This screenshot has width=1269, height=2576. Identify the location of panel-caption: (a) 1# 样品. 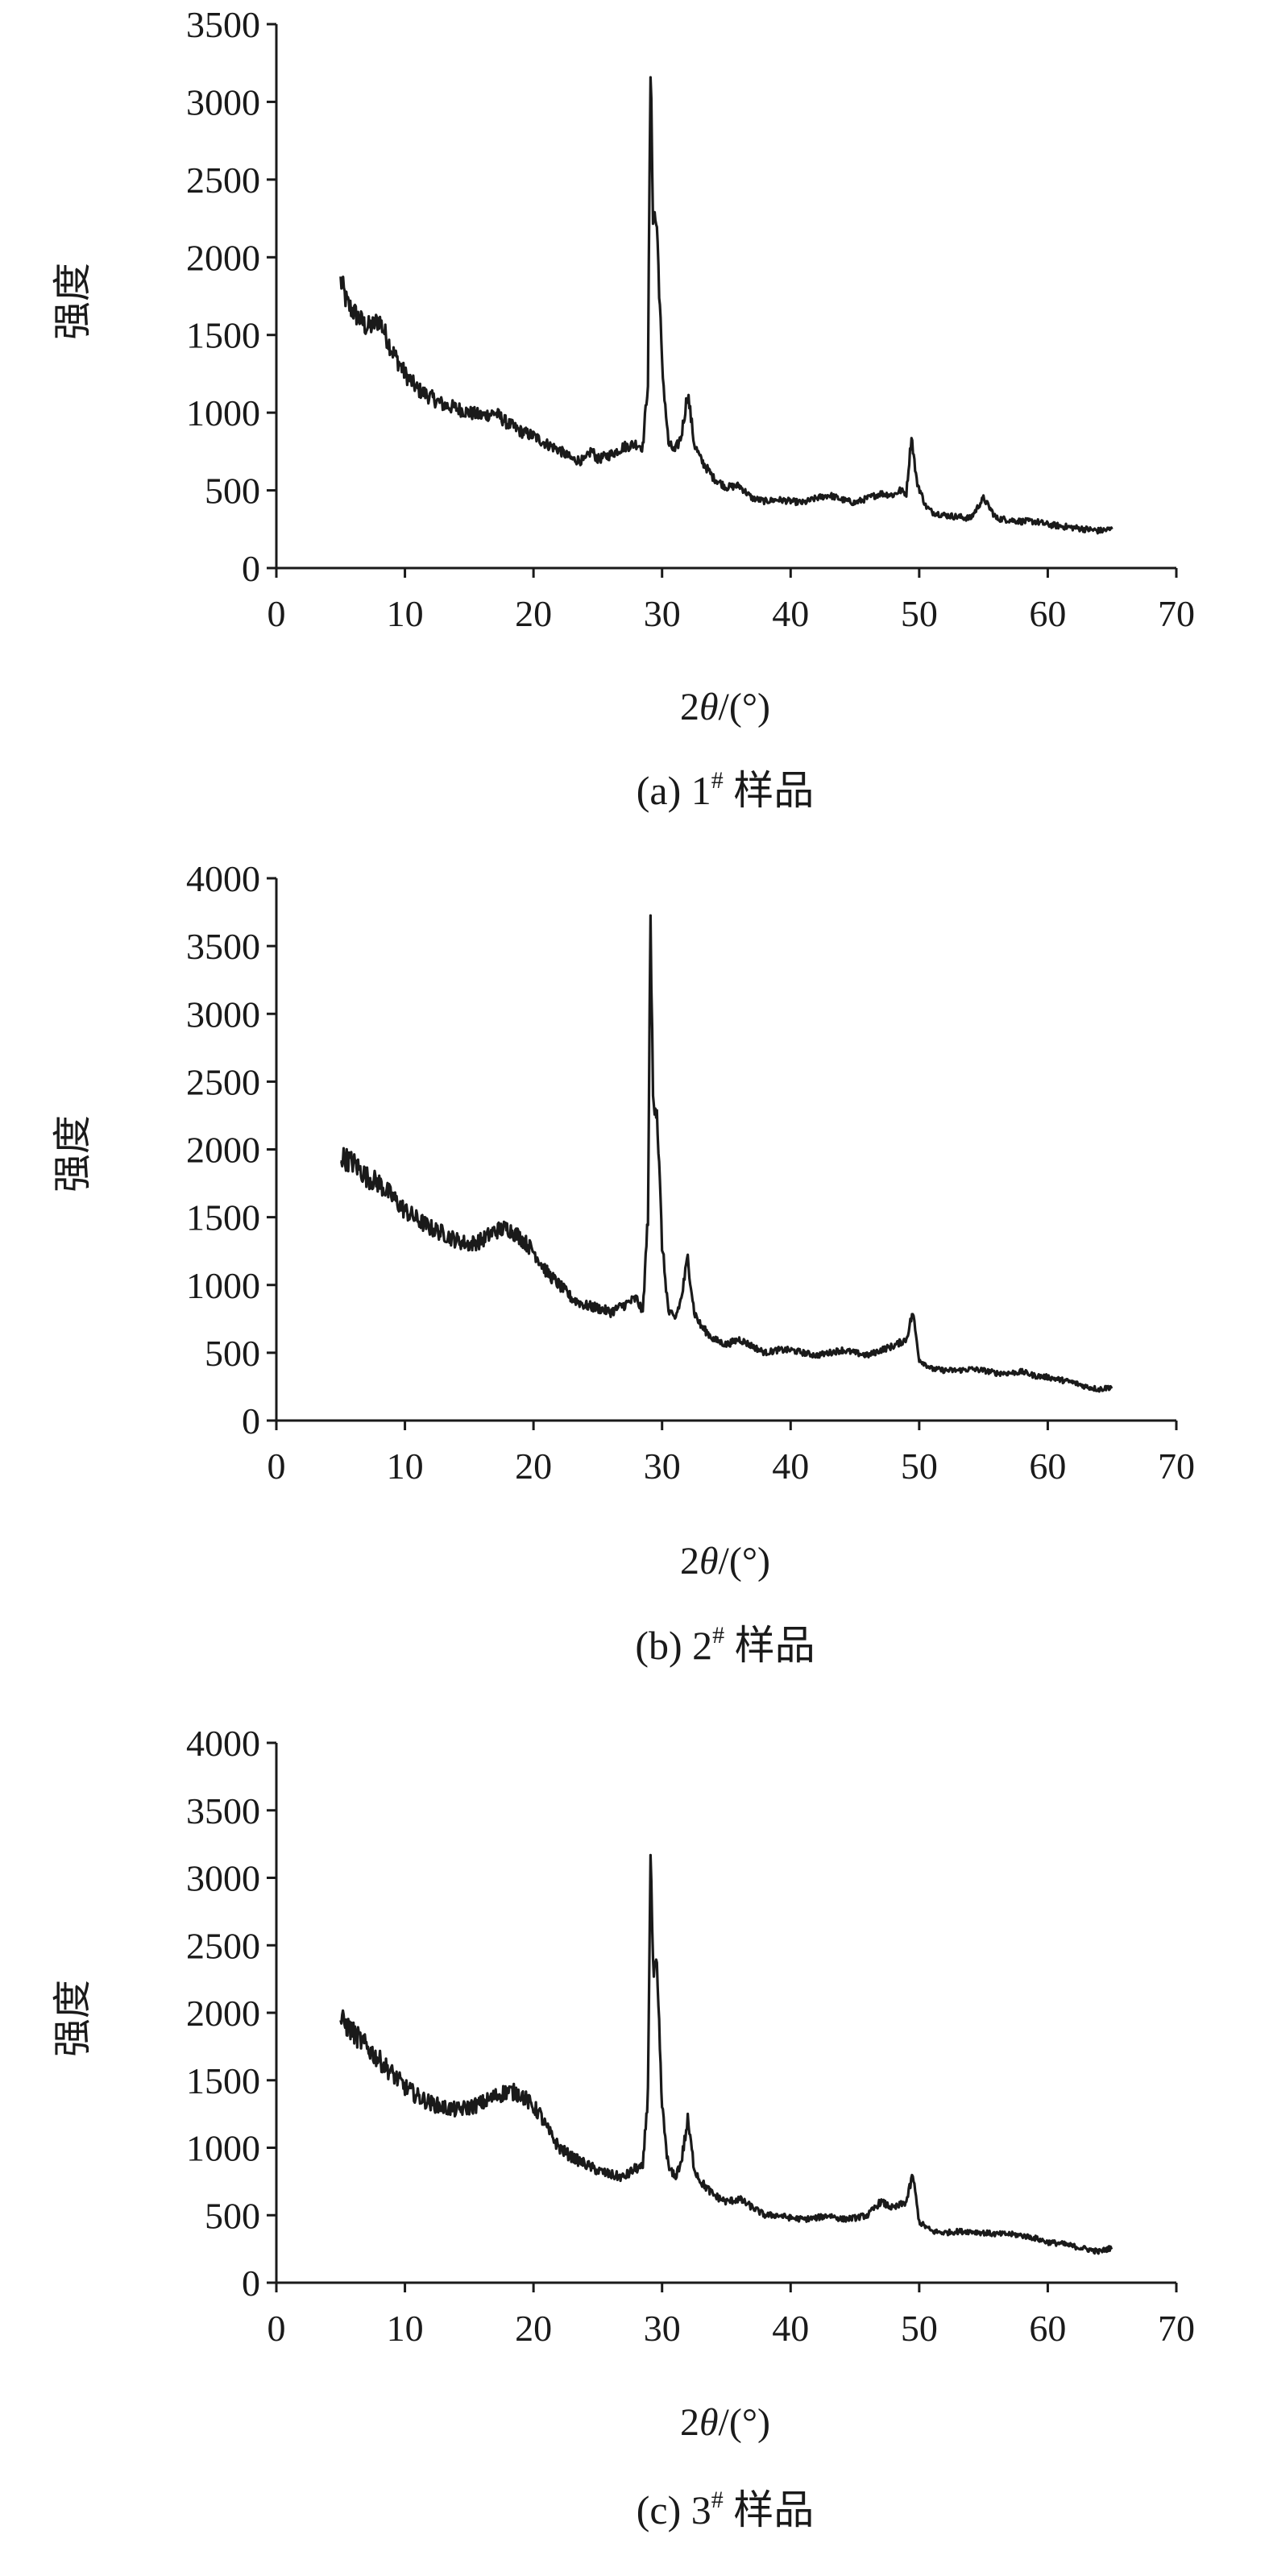
(726, 790).